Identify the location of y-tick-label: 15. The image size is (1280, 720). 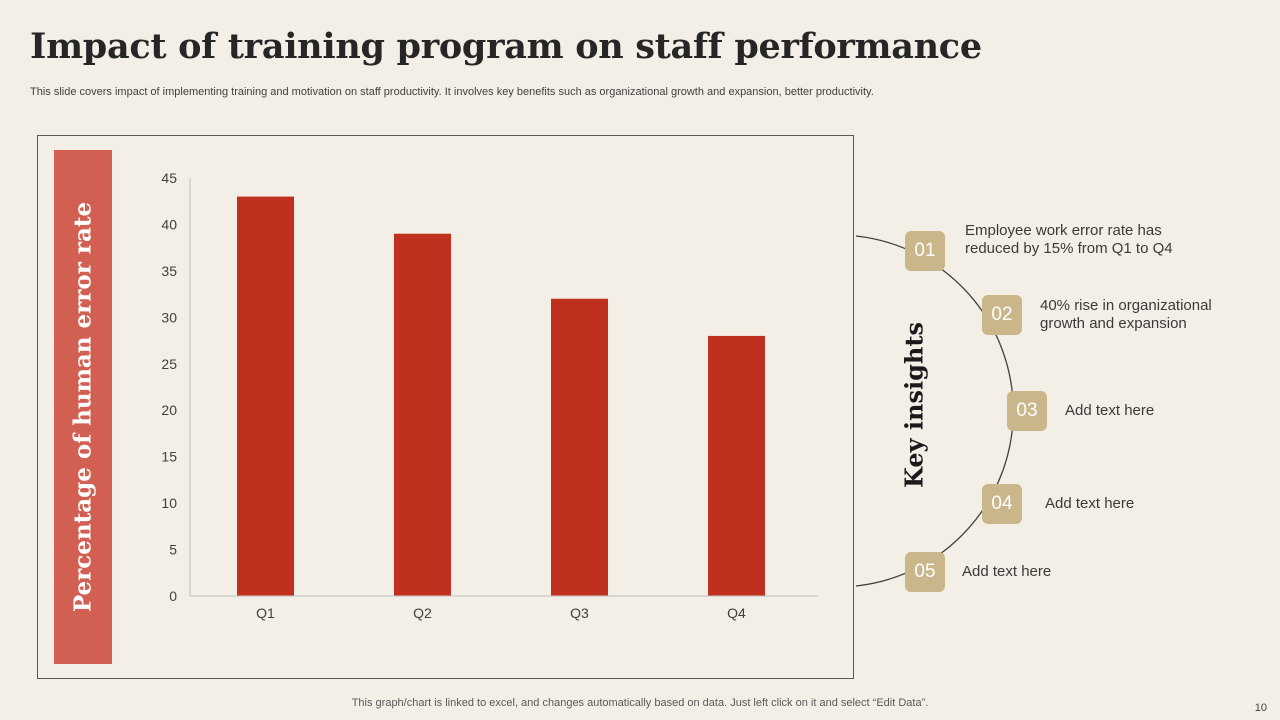
(169, 457).